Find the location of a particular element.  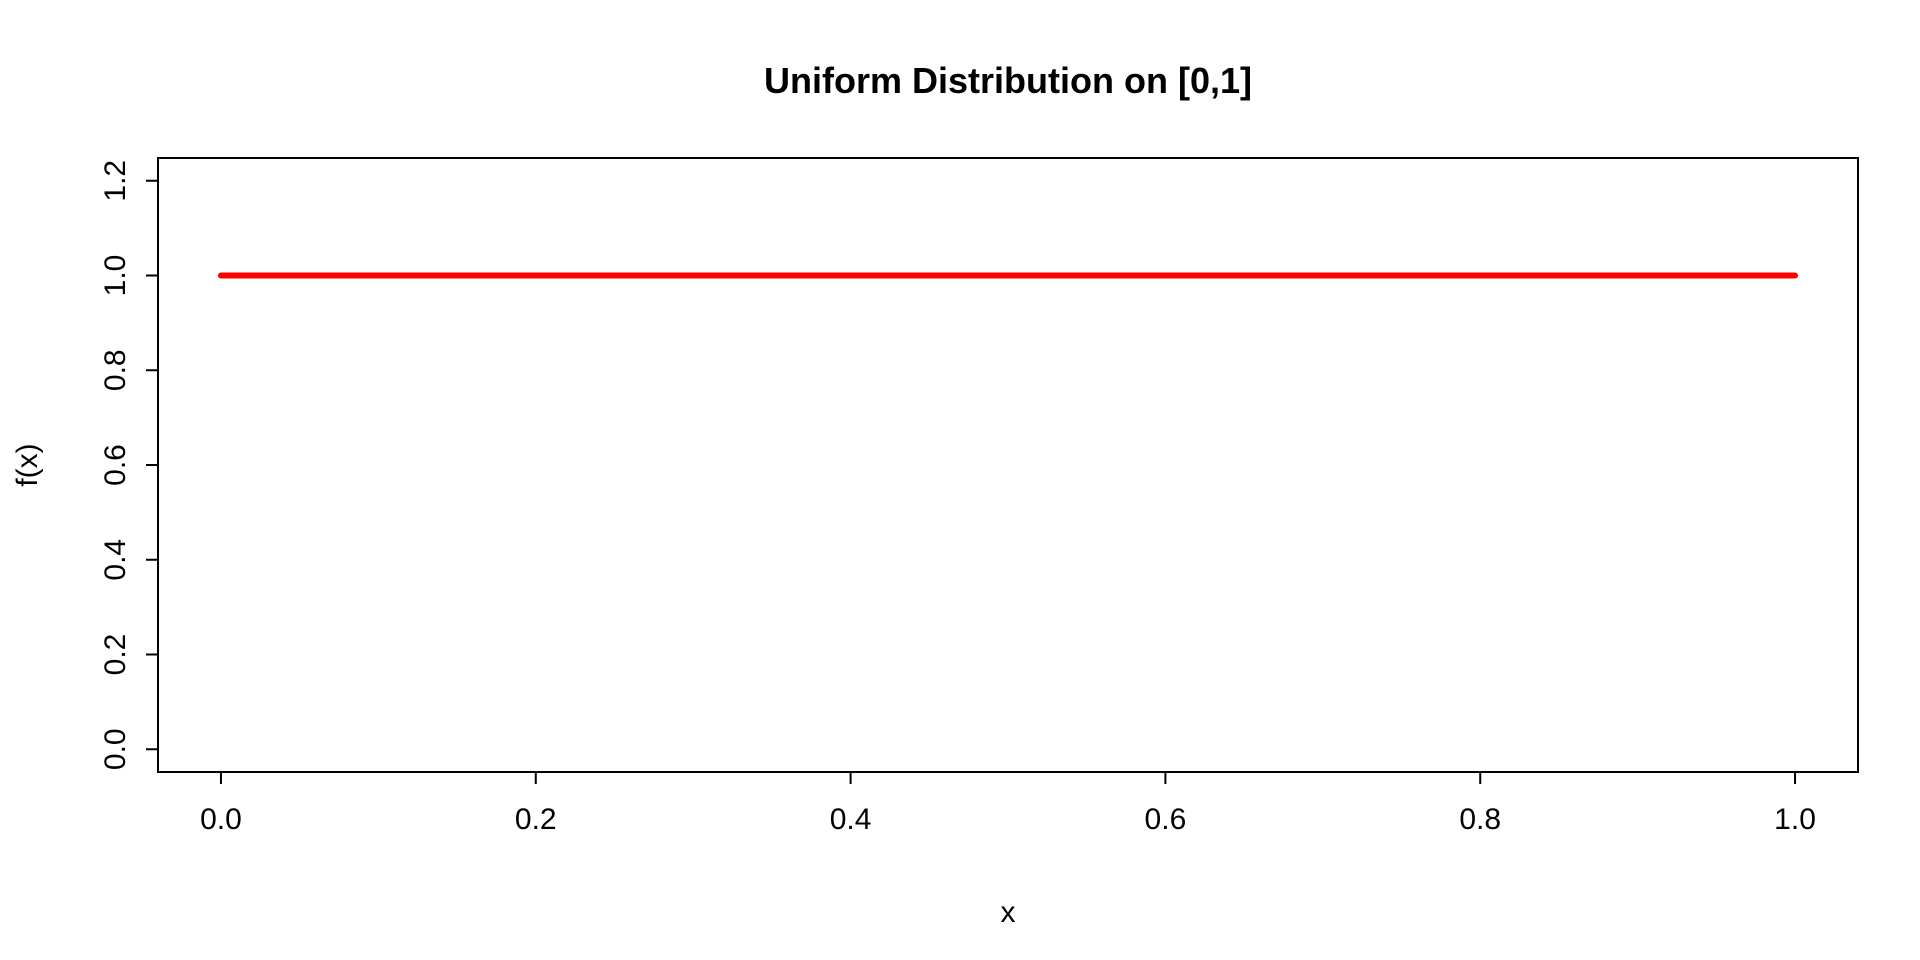

y-tick-label: 0.8 is located at coordinates (115, 370).